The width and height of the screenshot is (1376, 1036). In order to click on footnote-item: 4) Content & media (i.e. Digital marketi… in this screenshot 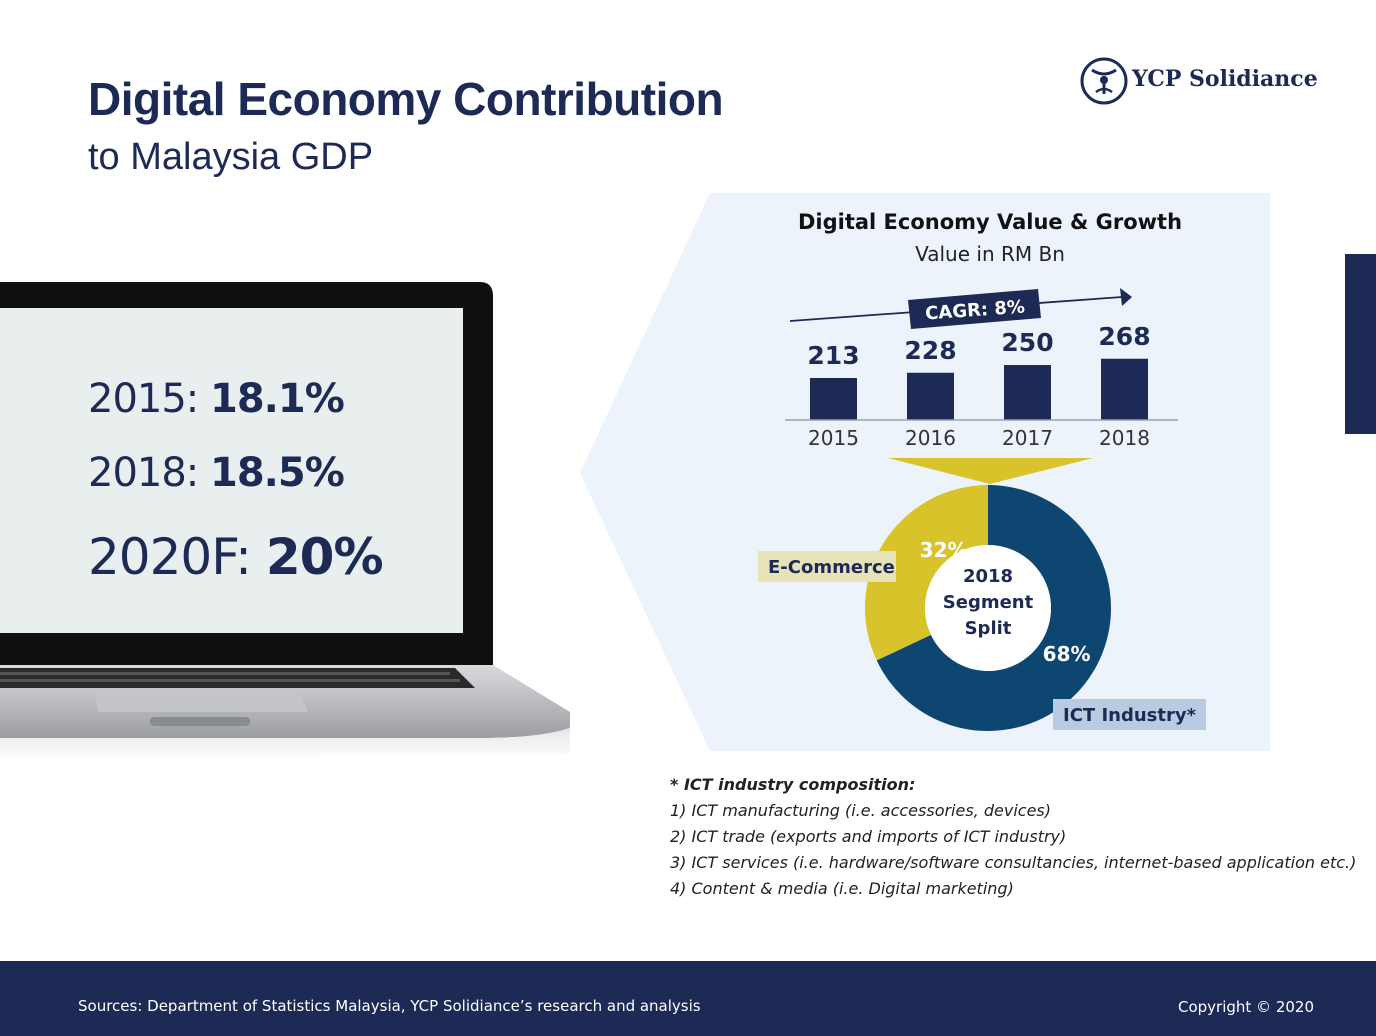, I will do `click(842, 888)`.